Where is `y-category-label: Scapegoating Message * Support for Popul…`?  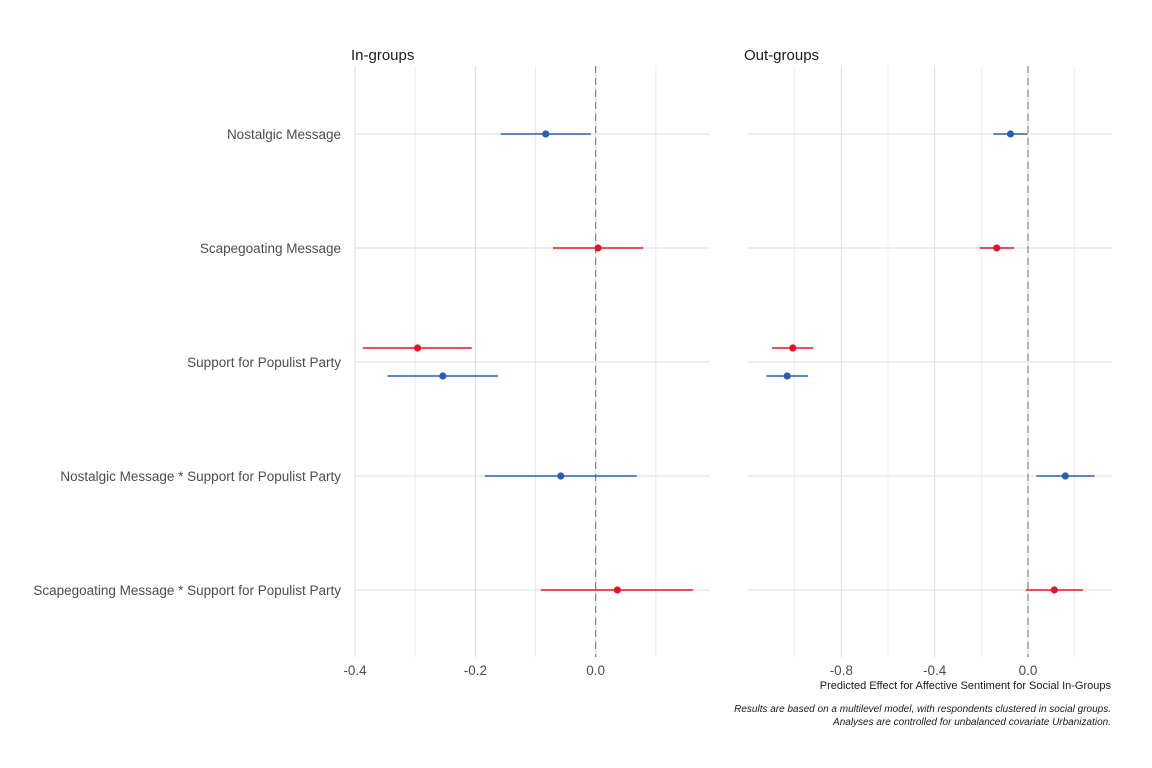
y-category-label: Scapegoating Message * Support for Popul… is located at coordinates (187, 590).